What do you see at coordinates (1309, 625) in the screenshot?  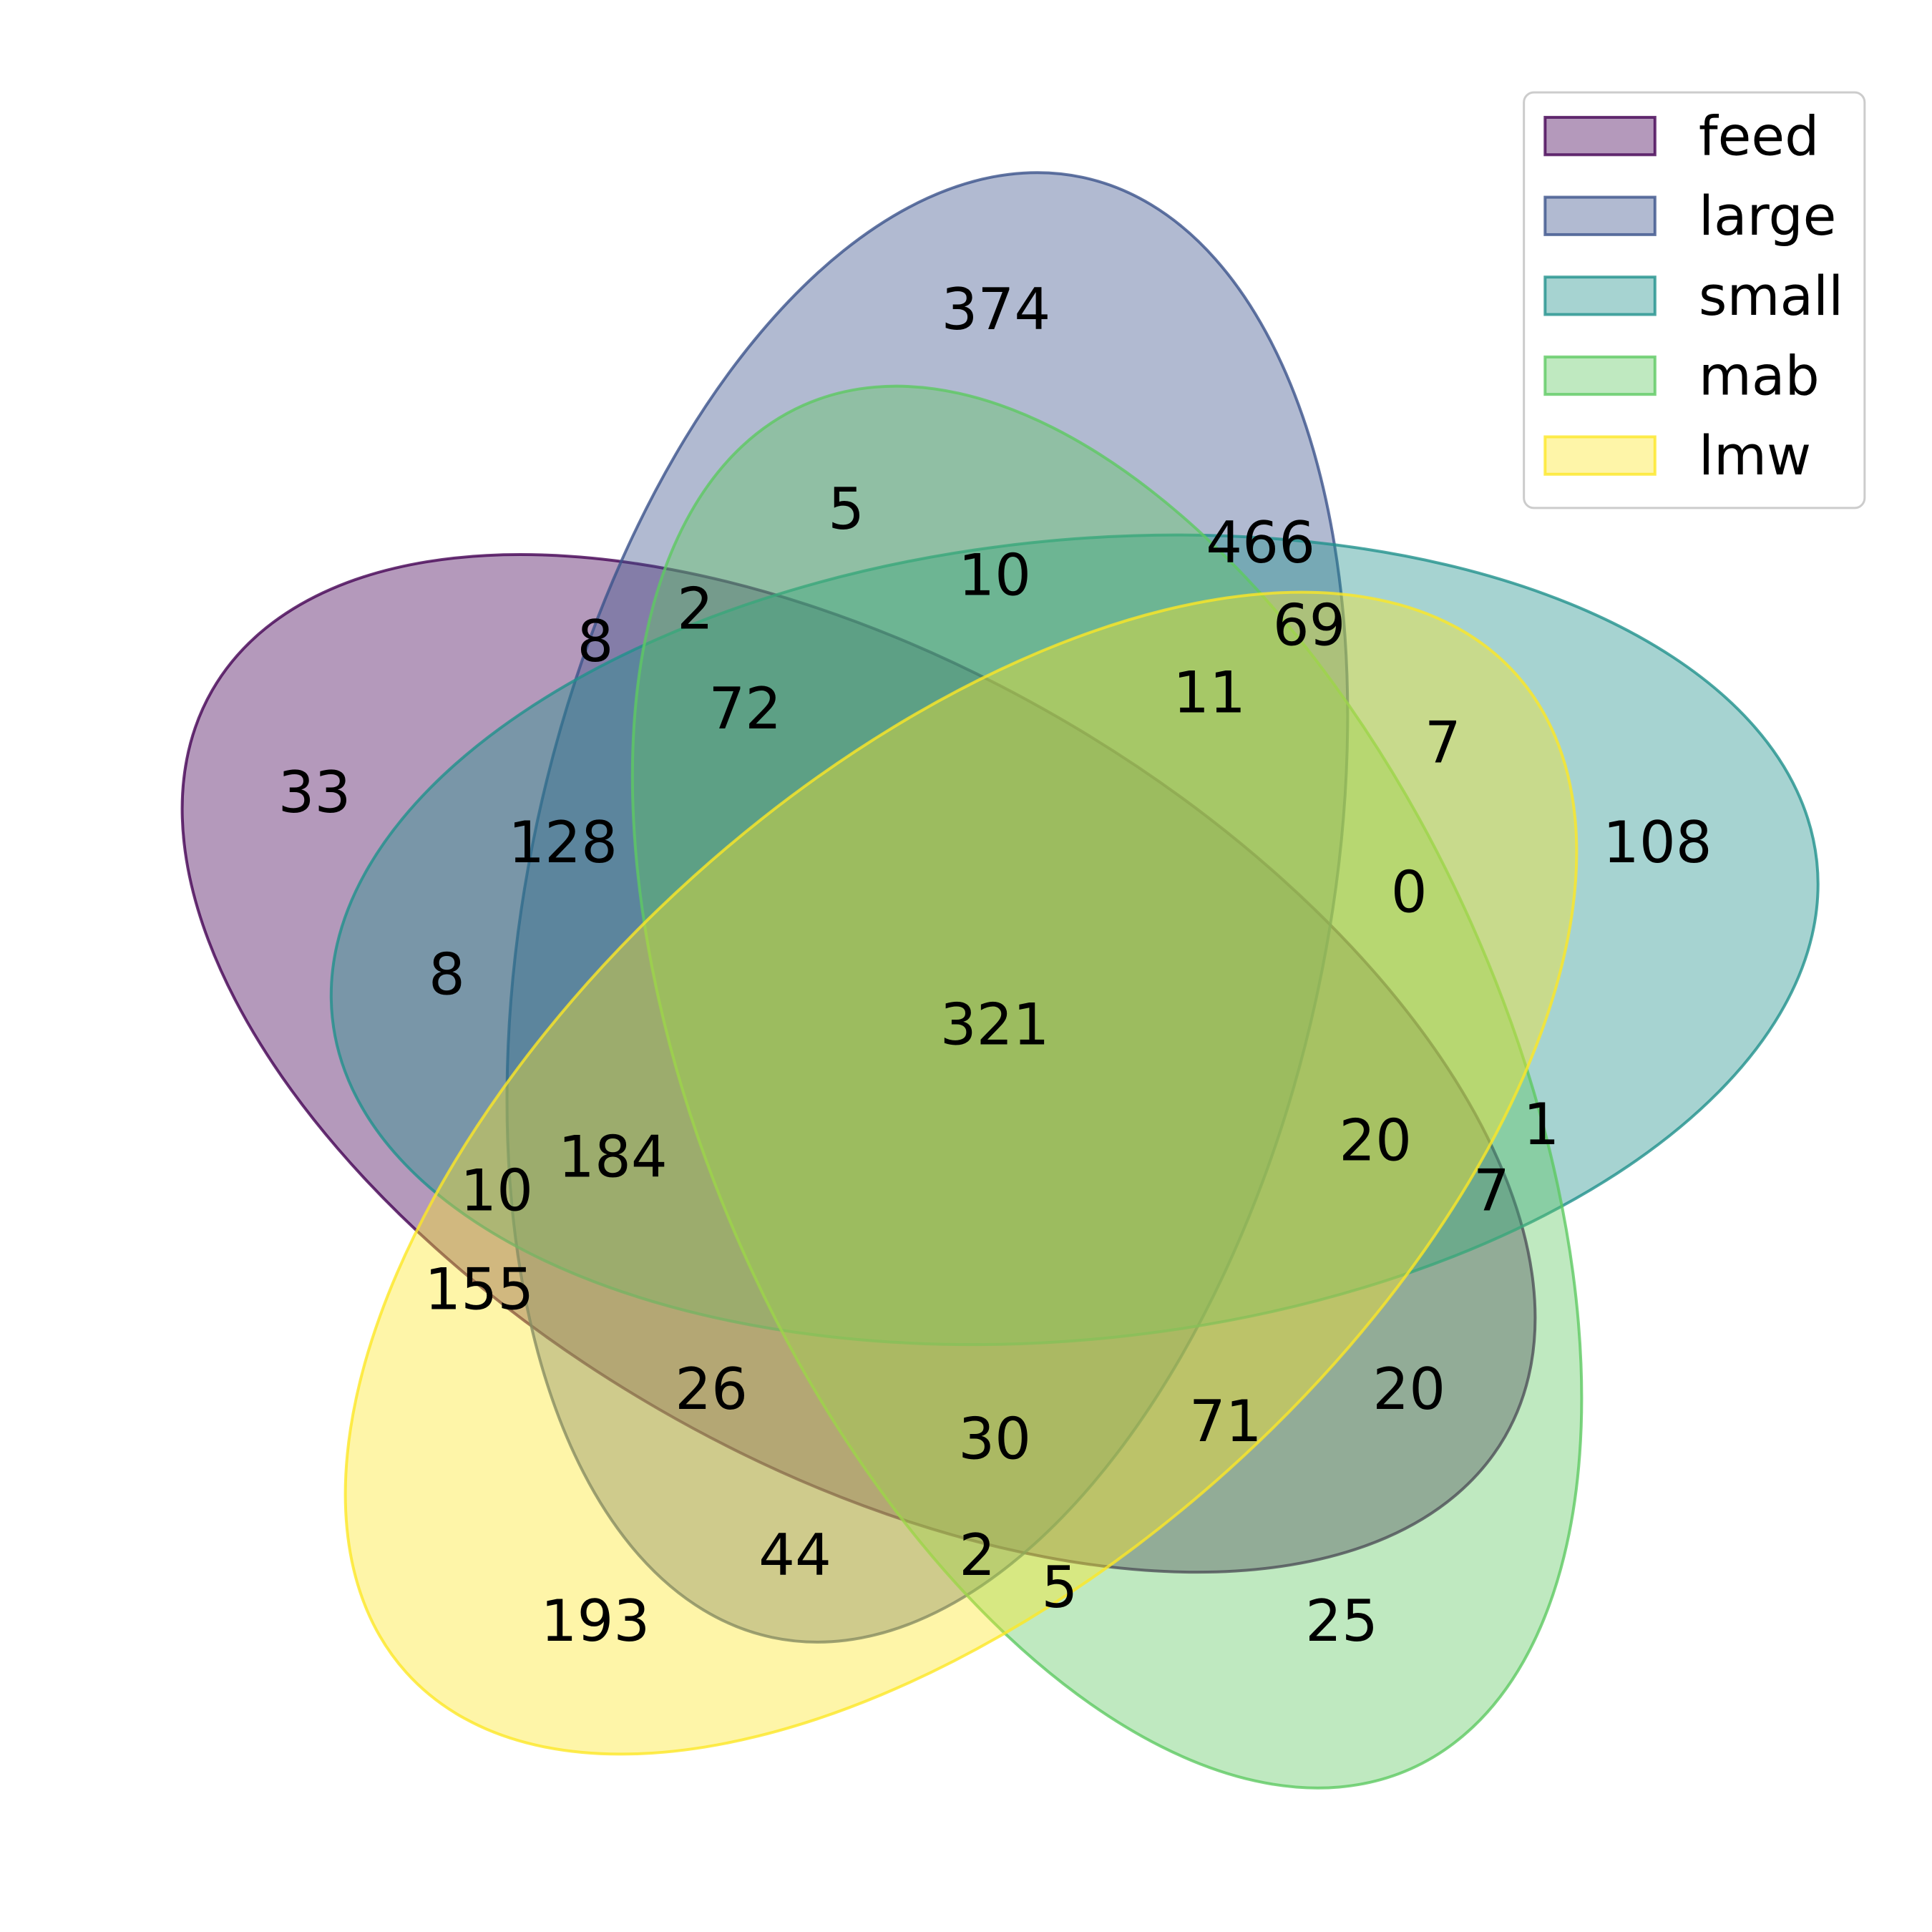 I see `region-label-large-small-lmw: 69` at bounding box center [1309, 625].